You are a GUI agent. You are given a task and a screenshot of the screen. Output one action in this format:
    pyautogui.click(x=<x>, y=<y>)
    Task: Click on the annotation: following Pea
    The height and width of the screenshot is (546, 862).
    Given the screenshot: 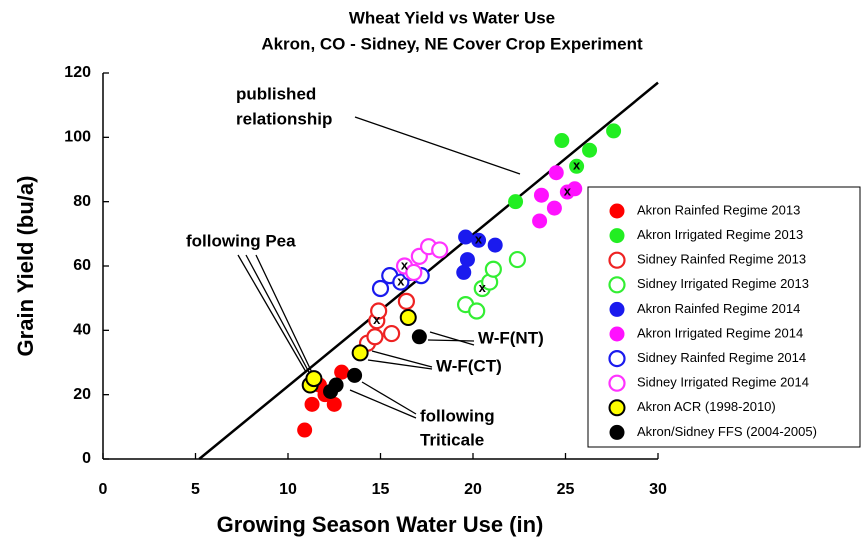 What is the action you would take?
    pyautogui.click(x=241, y=240)
    